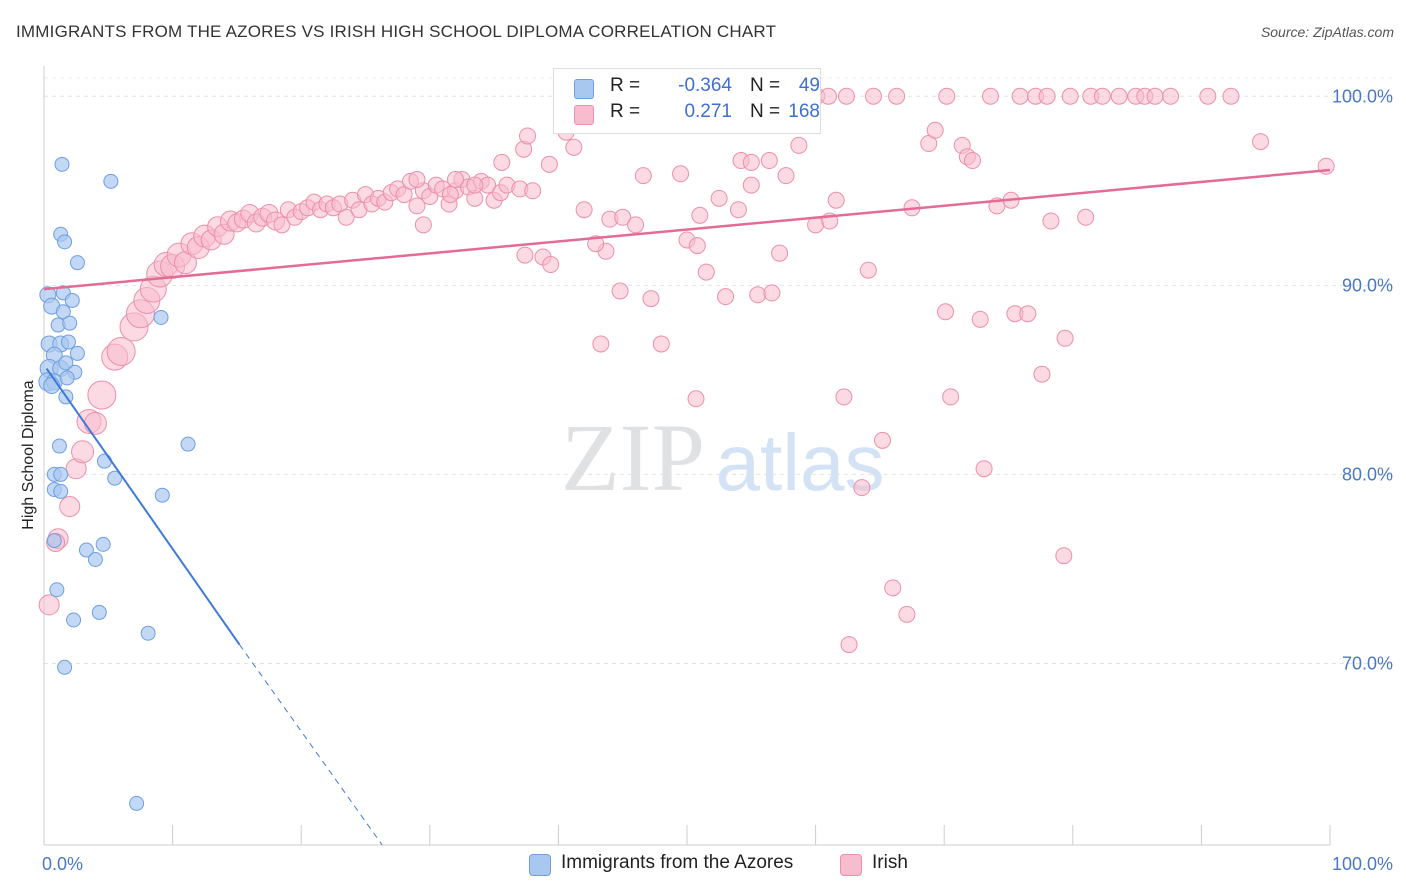 The image size is (1406, 892). What do you see at coordinates (1367, 663) in the screenshot?
I see `y-tick-label: 70.0%` at bounding box center [1367, 663].